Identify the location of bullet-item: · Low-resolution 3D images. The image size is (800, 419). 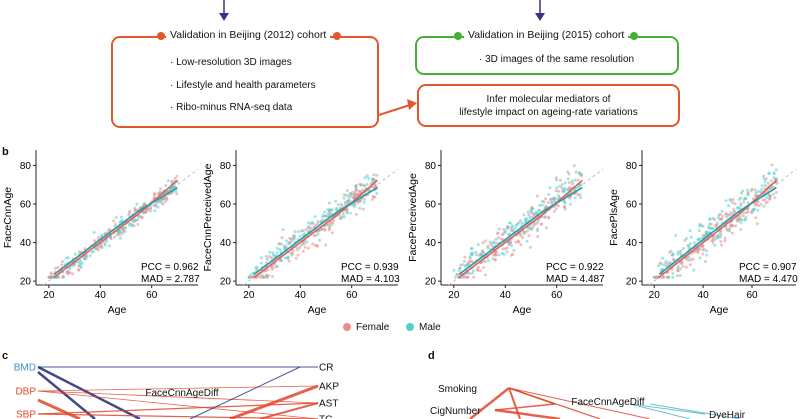
(231, 62).